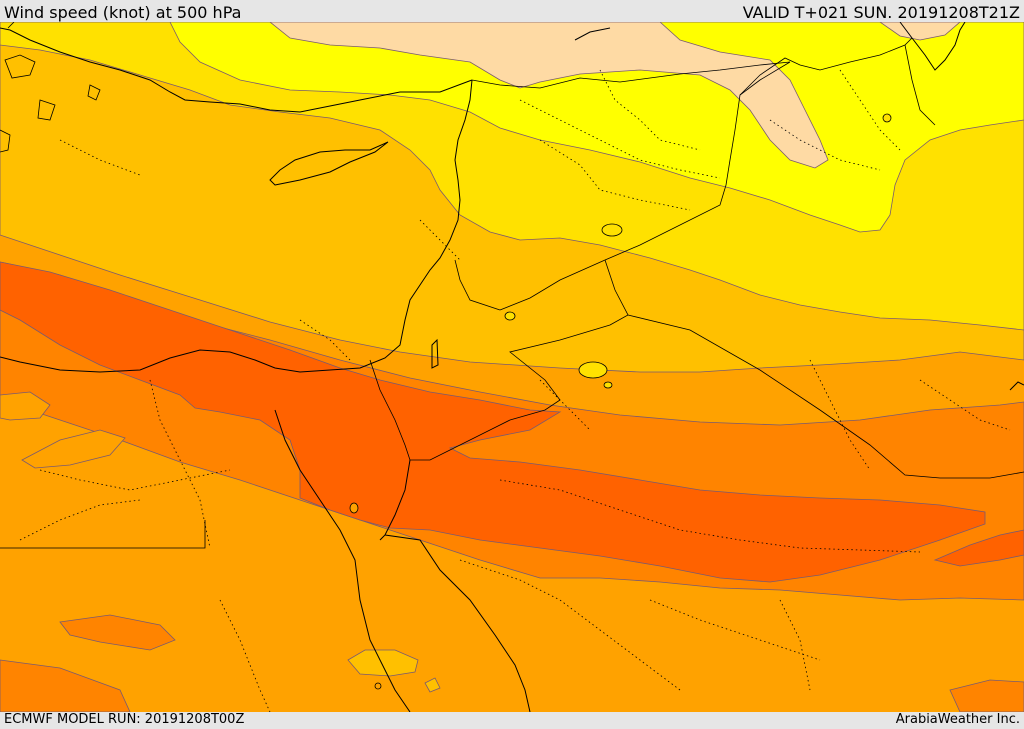 The width and height of the screenshot is (1024, 729). Describe the element at coordinates (25, 406) in the screenshot. I see `band-orange-light-patch-w2` at that location.